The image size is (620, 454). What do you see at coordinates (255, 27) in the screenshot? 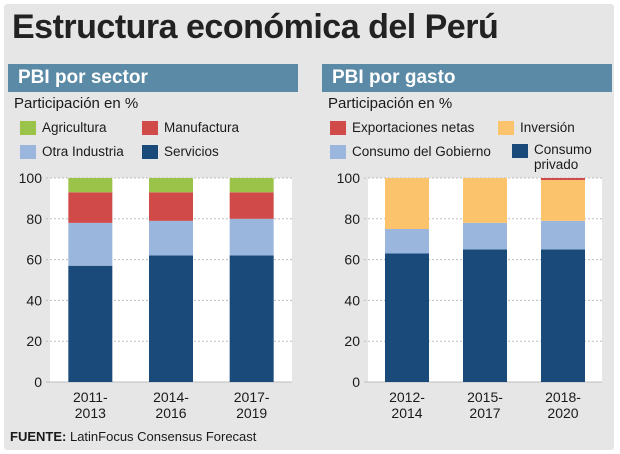
I see `main-title: Estructura económica del Perú` at bounding box center [255, 27].